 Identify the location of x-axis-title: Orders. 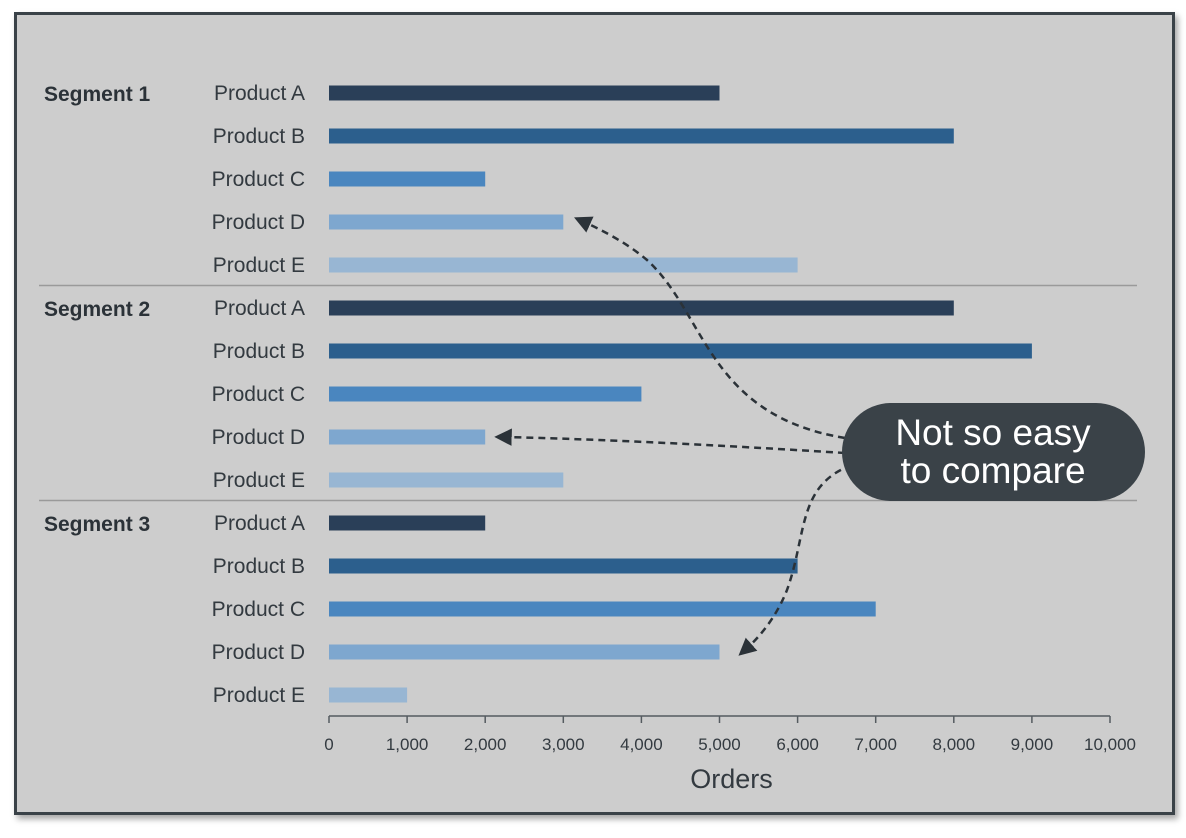
(731, 779).